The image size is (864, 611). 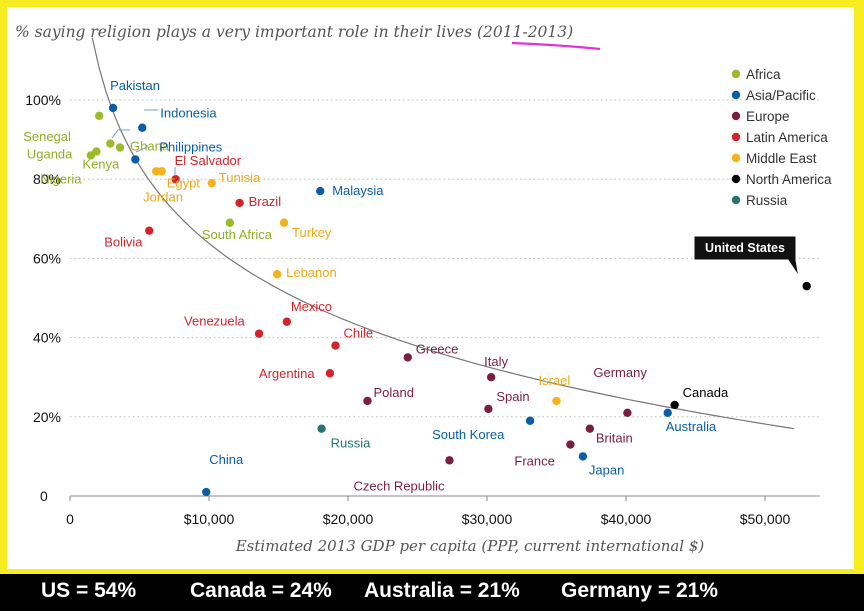 What do you see at coordinates (47, 258) in the screenshot?
I see `y-tick-label: 60%` at bounding box center [47, 258].